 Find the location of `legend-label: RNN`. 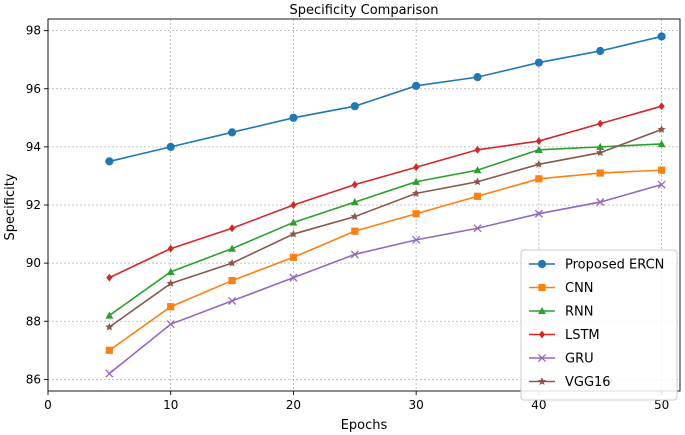

legend-label: RNN is located at coordinates (579, 312).